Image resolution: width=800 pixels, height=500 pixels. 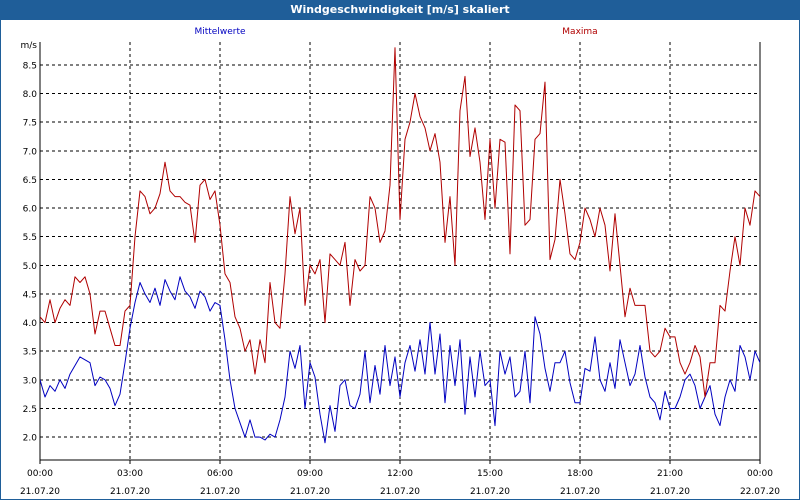 What do you see at coordinates (30, 124) in the screenshot?
I see `y-tick-label: 7.5` at bounding box center [30, 124].